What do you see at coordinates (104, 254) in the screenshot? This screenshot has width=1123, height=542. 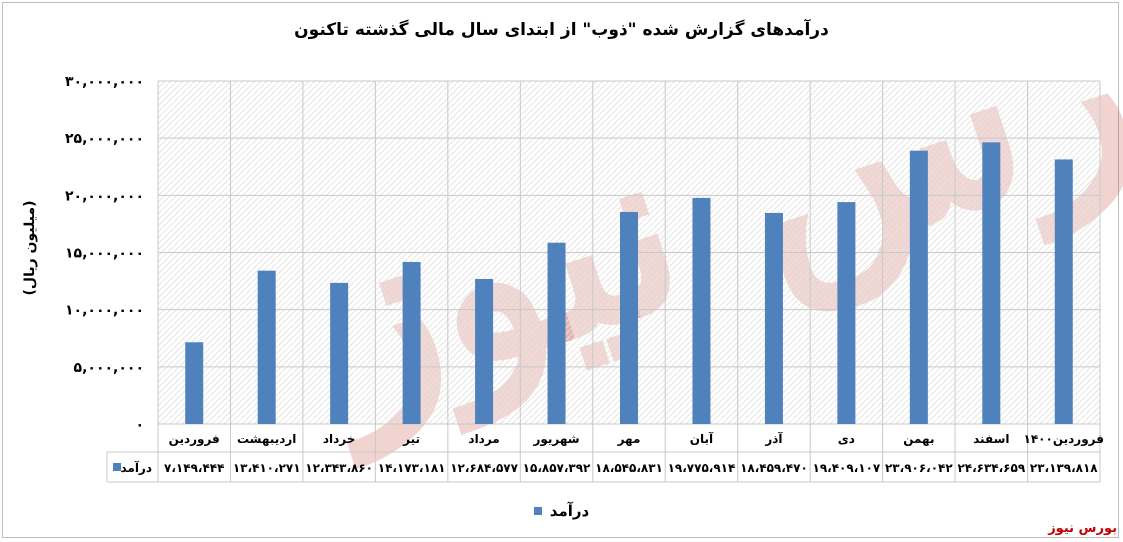 I see `y-tick-label: ۱۵,۰۰۰,۰۰۰` at bounding box center [104, 254].